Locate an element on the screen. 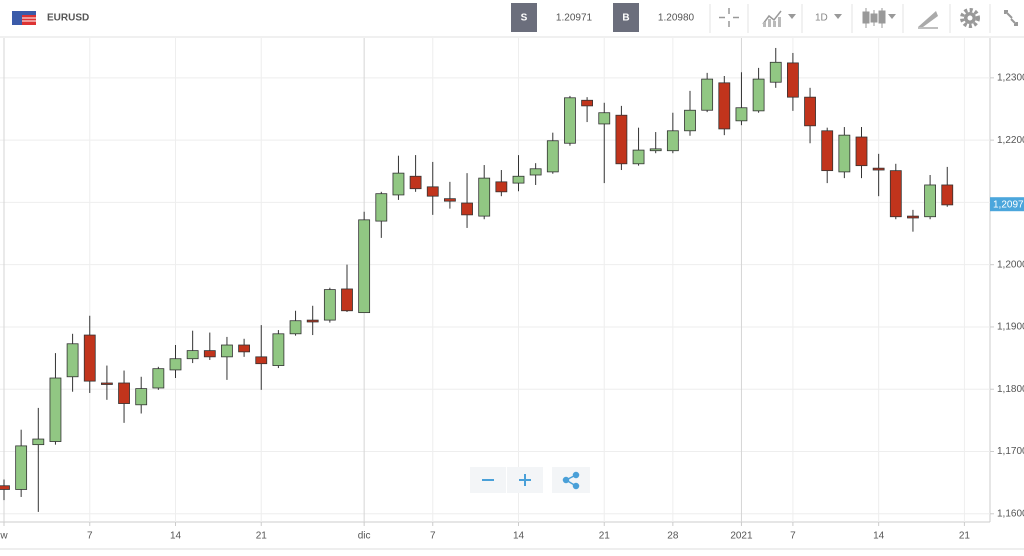 The height and width of the screenshot is (556, 1024). y-tick-label: 1,1800 is located at coordinates (1010, 389).